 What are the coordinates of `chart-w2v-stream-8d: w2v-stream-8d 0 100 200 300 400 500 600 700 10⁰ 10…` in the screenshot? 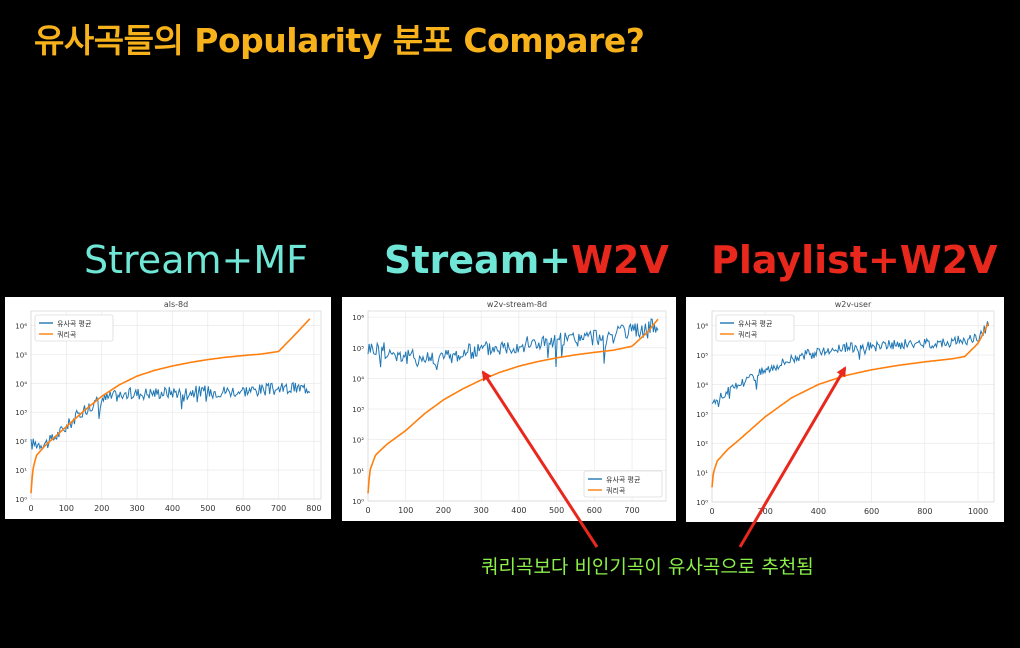 It's located at (509, 407).